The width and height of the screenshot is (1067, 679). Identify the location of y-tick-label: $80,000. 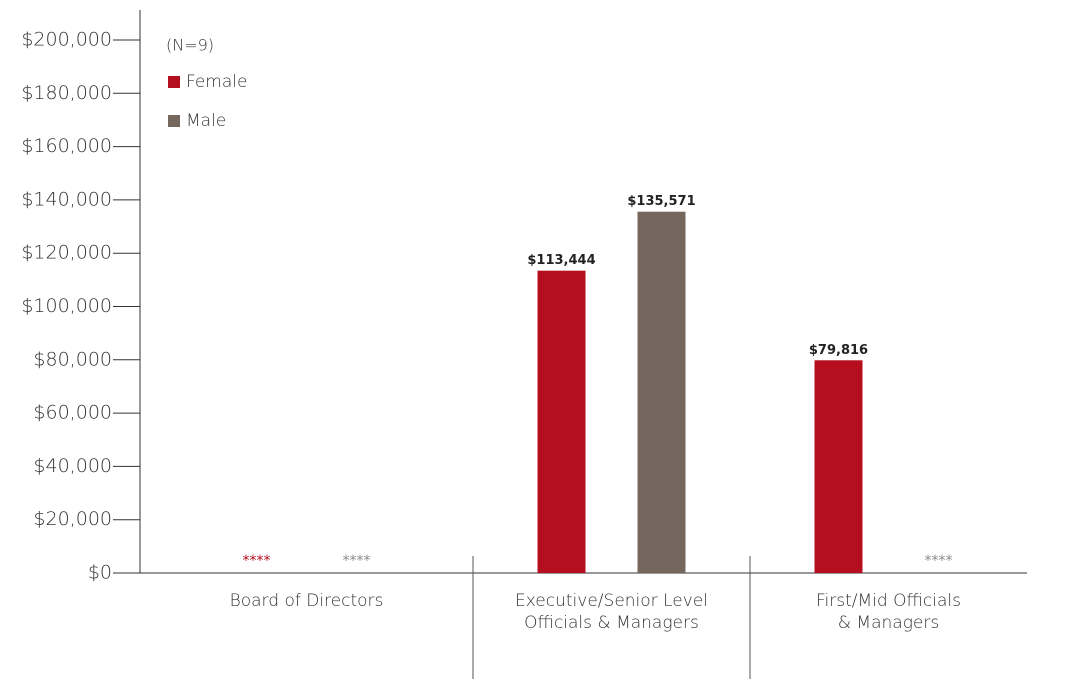
(72, 359).